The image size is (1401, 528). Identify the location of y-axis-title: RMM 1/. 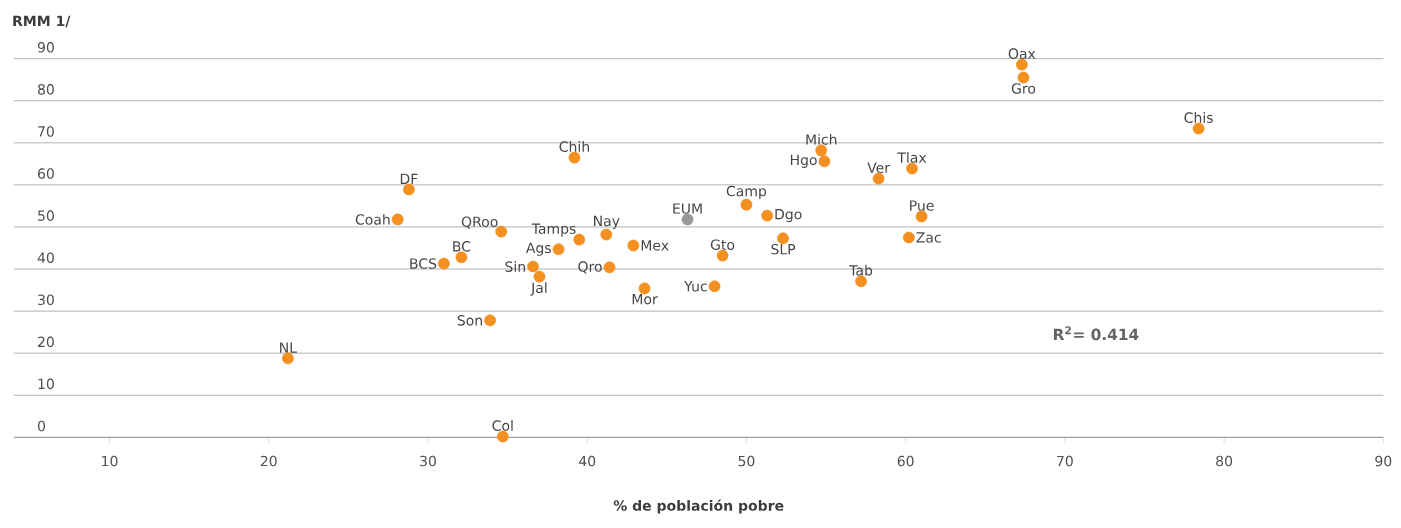
(42, 21).